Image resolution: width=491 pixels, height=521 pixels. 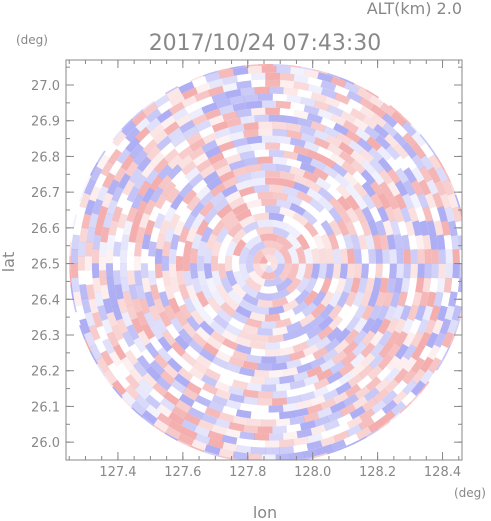 I want to click on y-tick-label: 26.1, so click(x=45, y=407).